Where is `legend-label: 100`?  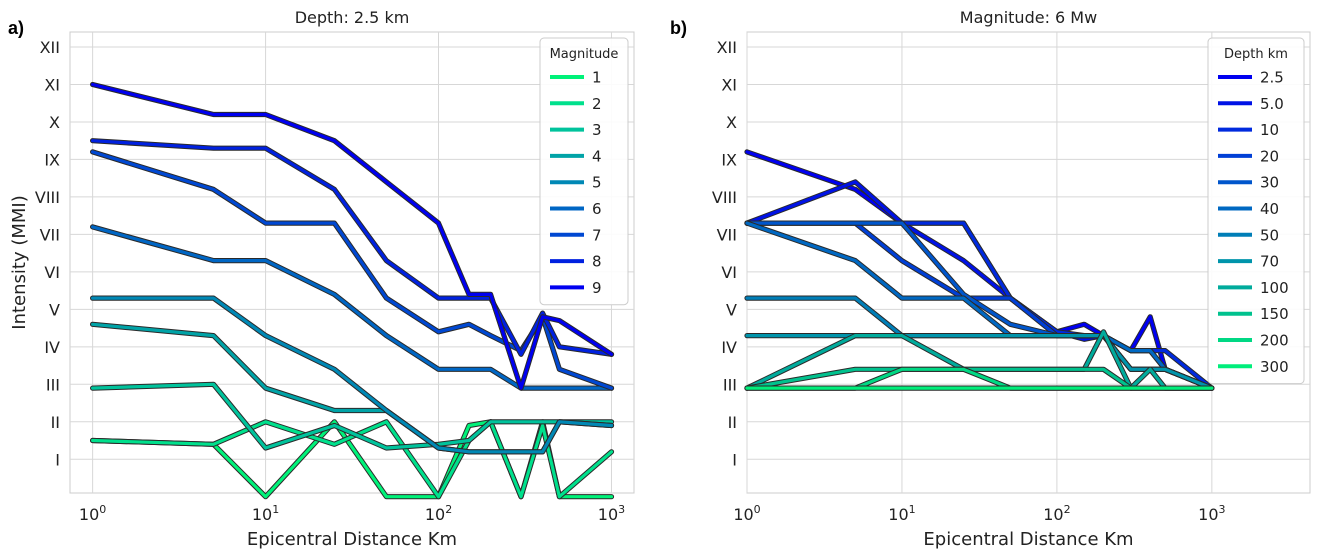
legend-label: 100 is located at coordinates (1274, 288).